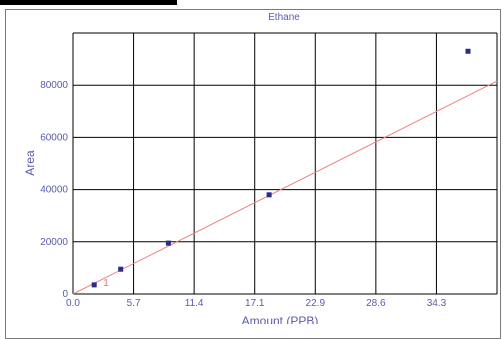  Describe the element at coordinates (65, 294) in the screenshot. I see `y-tick-label: 0` at that location.